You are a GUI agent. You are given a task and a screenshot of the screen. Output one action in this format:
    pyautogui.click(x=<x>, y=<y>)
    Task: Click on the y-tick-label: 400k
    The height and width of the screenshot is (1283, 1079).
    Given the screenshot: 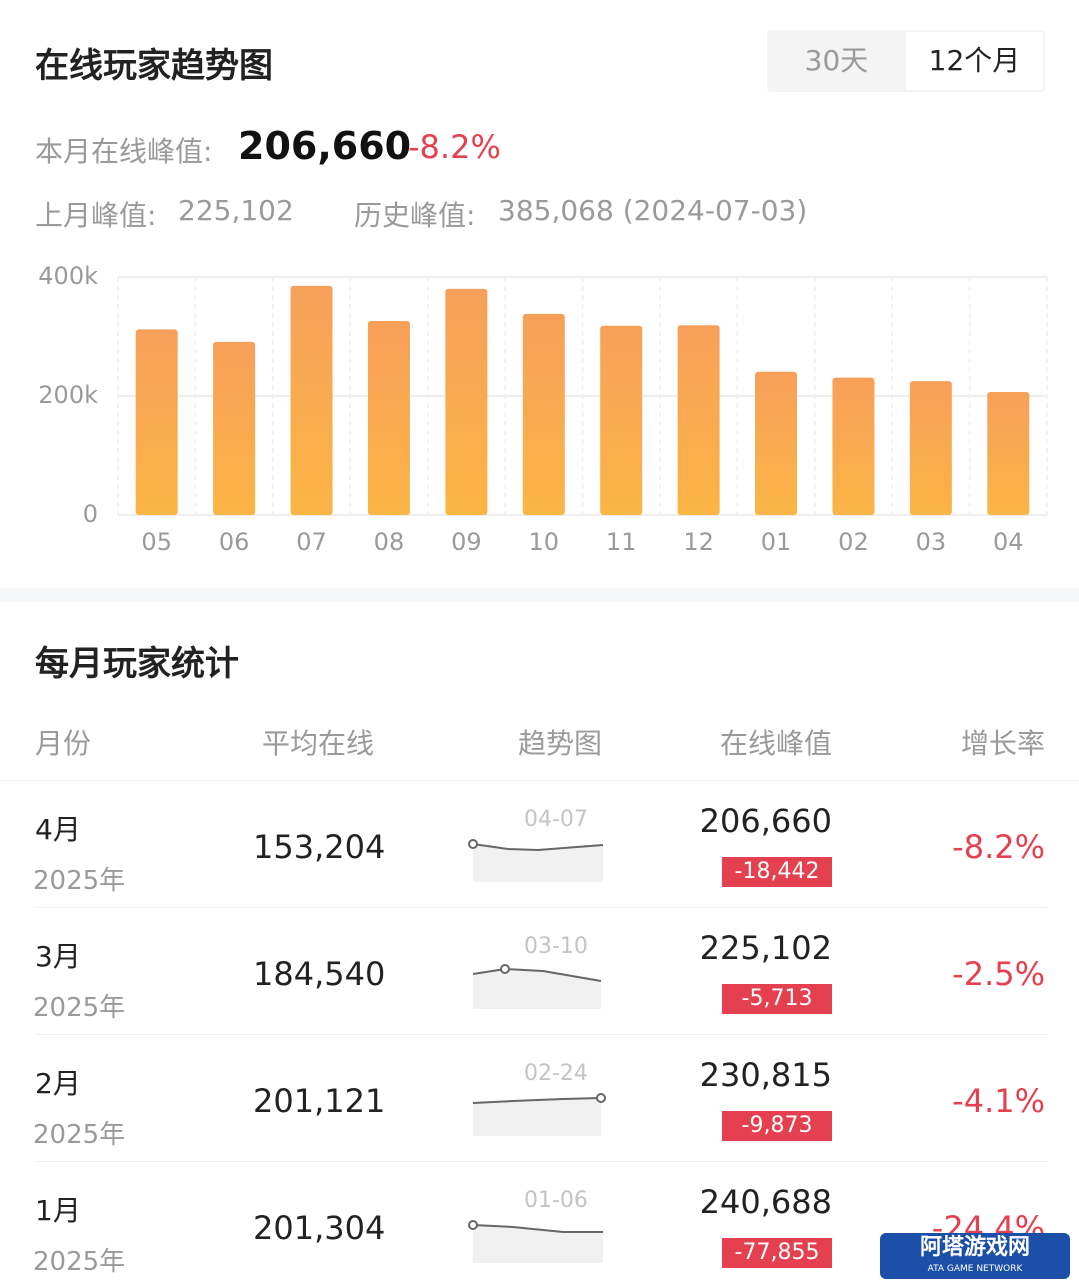 What is the action you would take?
    pyautogui.click(x=68, y=276)
    